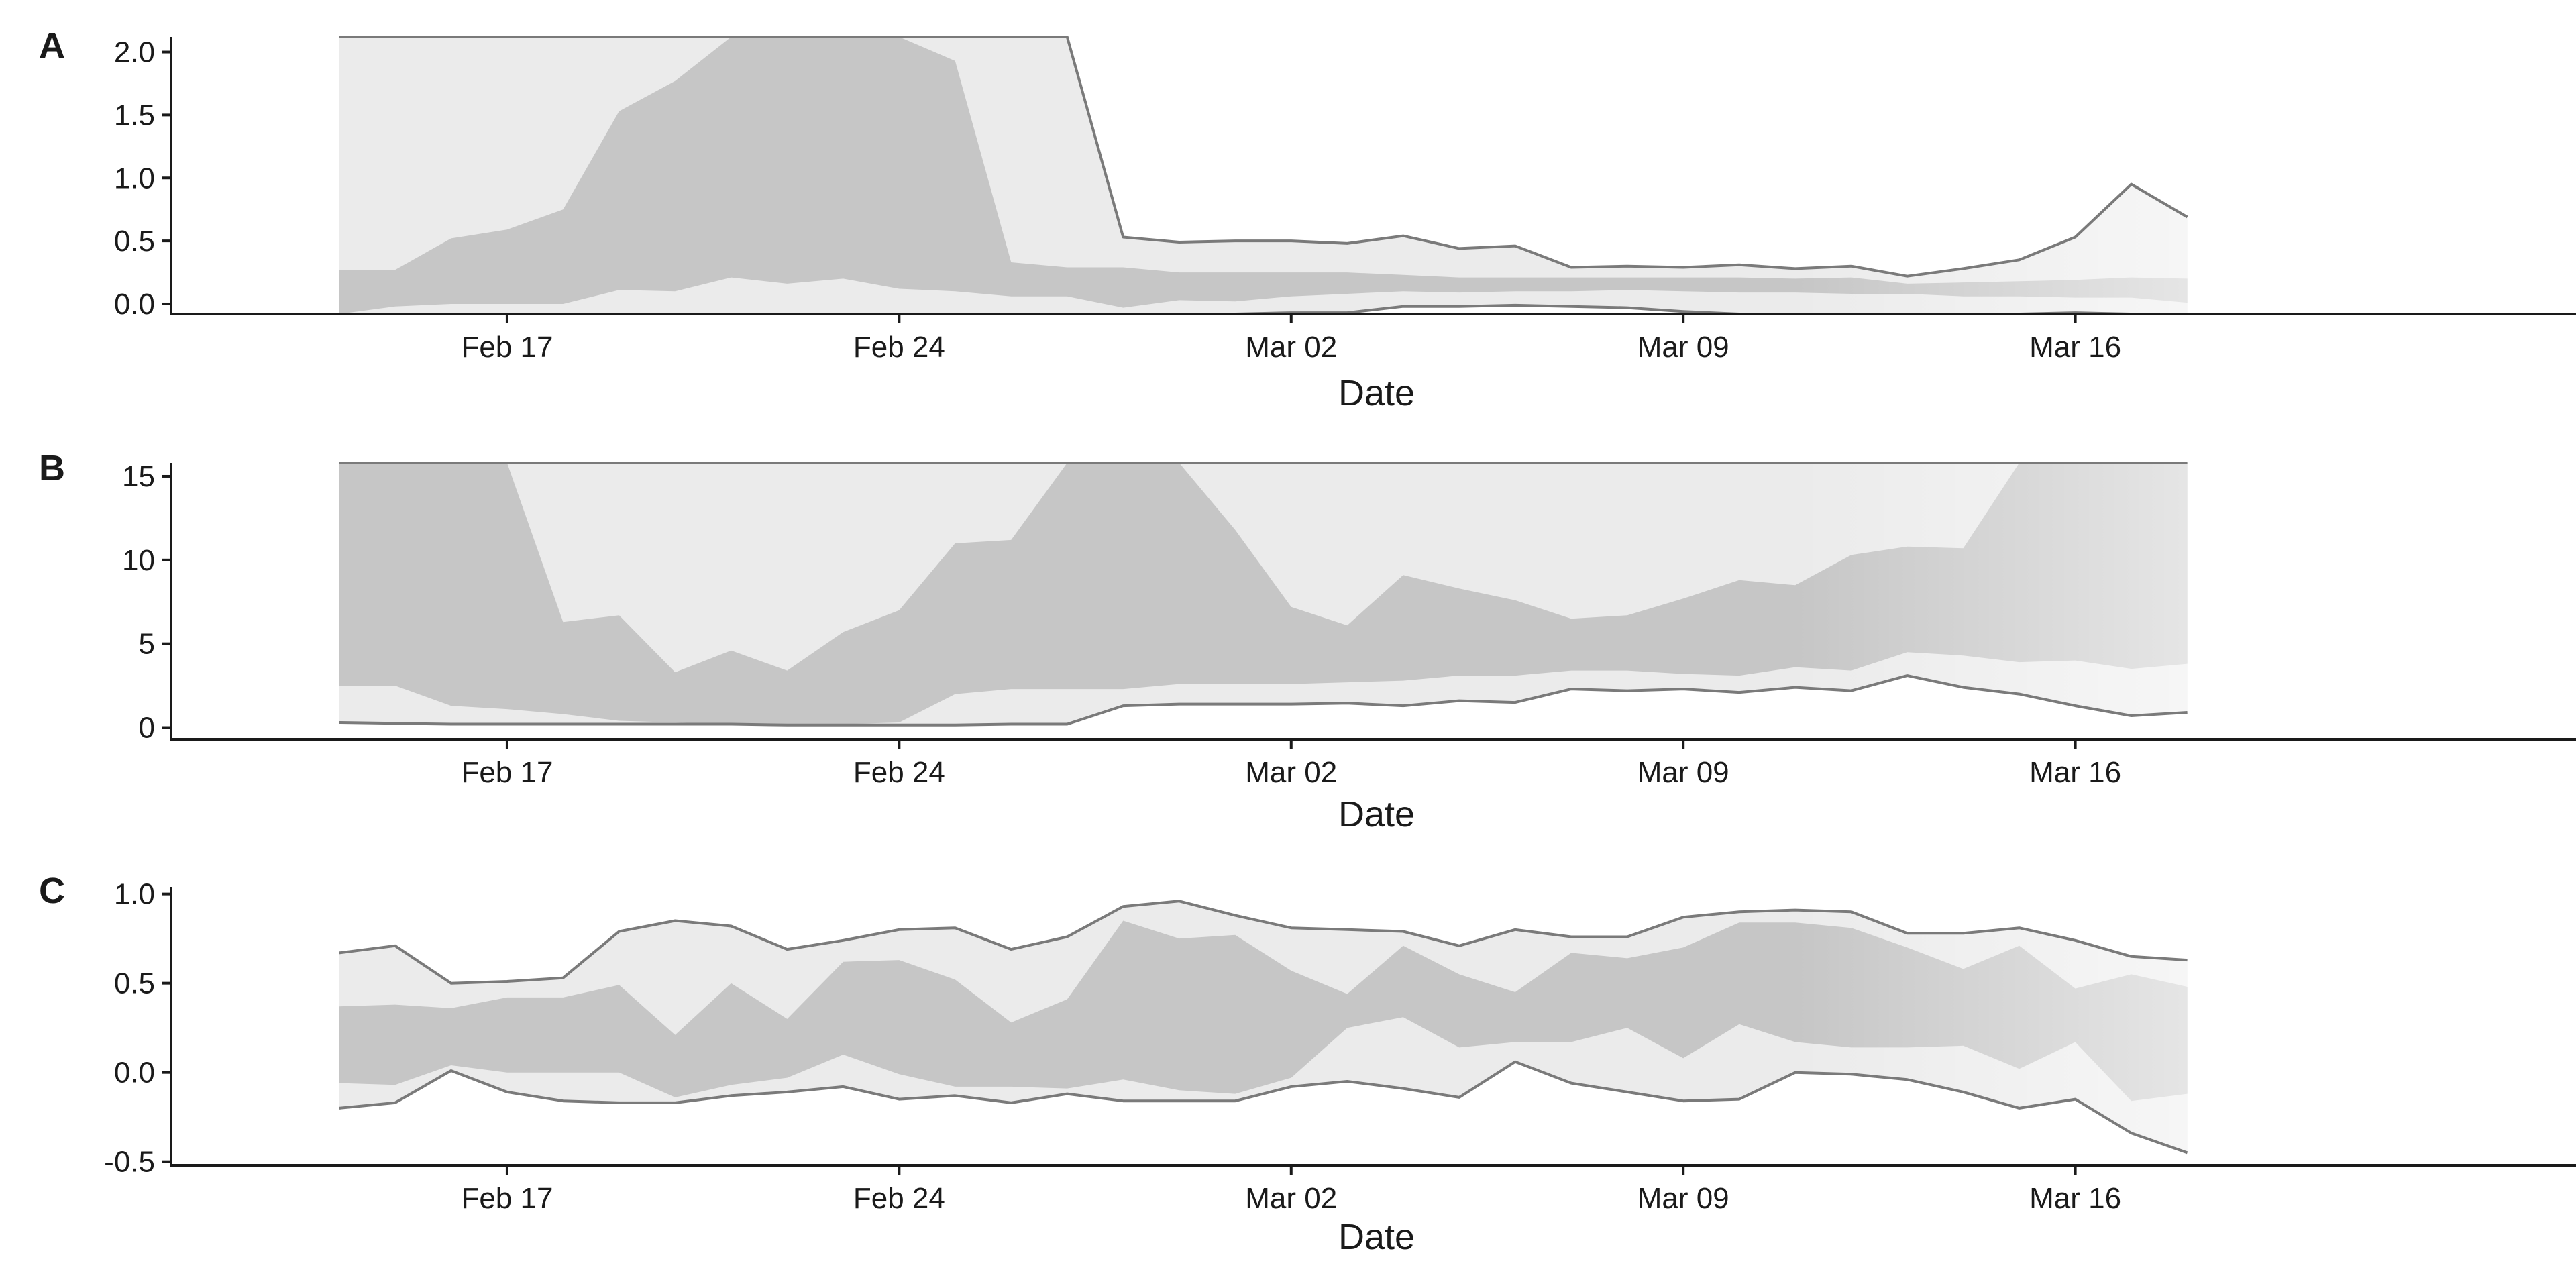 This screenshot has height=1288, width=2576. I want to click on y-tick-label: 0, so click(147, 728).